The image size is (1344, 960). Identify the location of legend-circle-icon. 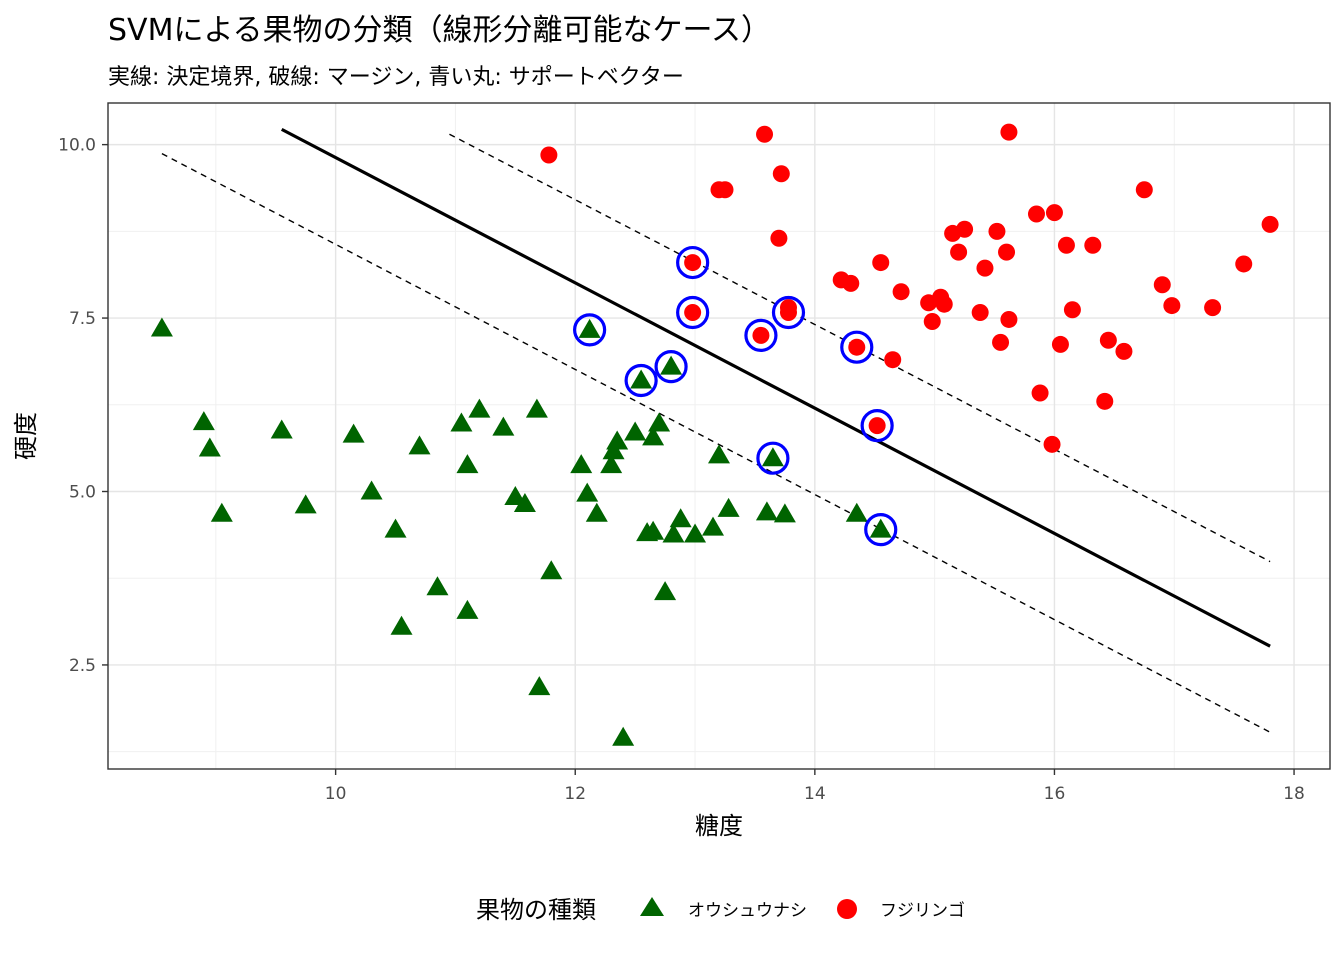
(847, 909).